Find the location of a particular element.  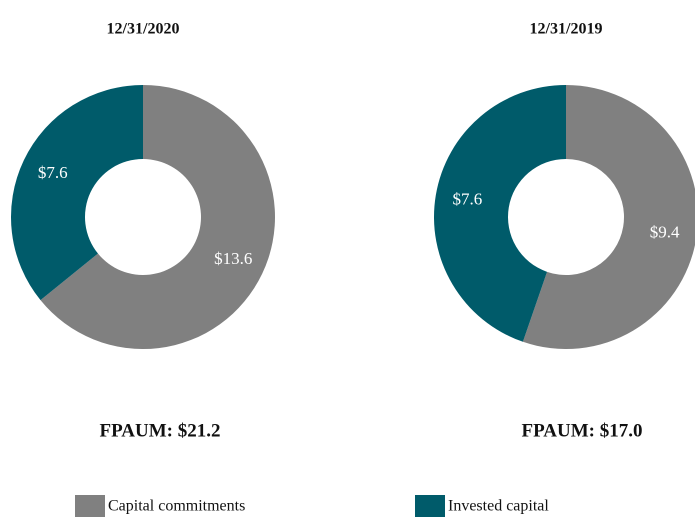

annotation: FPAUM: $21.2 is located at coordinates (159, 430).